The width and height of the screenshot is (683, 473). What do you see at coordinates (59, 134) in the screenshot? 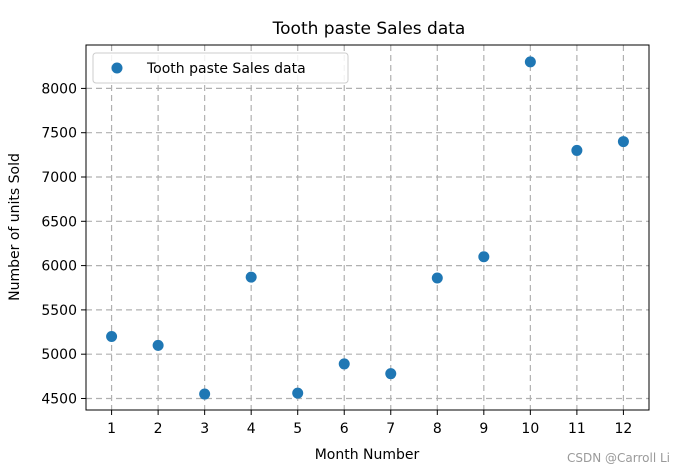
I see `y-tick-label: 7500` at bounding box center [59, 134].